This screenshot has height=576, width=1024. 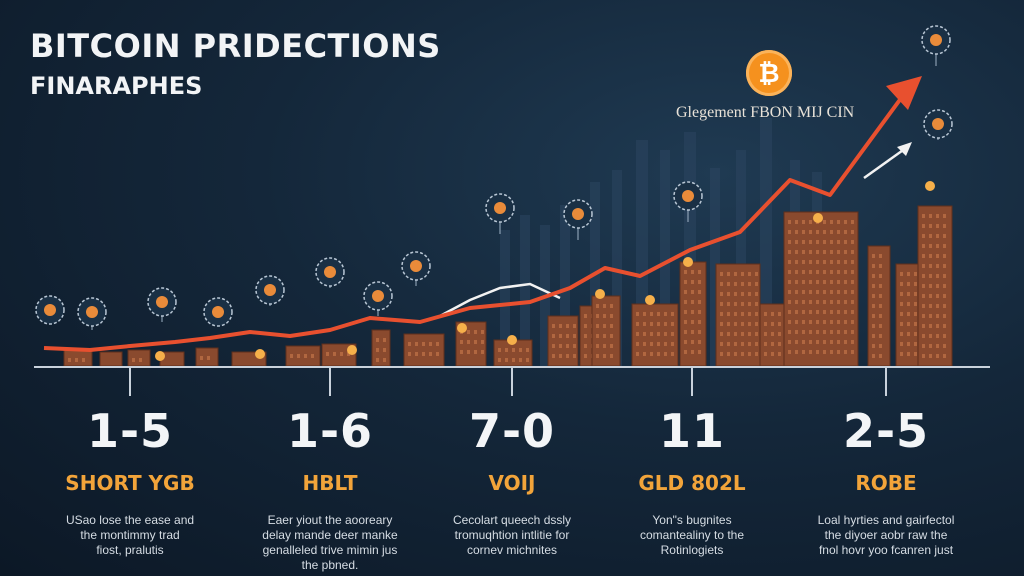 What do you see at coordinates (330, 483) in the screenshot?
I see `milestone-label: HBLT` at bounding box center [330, 483].